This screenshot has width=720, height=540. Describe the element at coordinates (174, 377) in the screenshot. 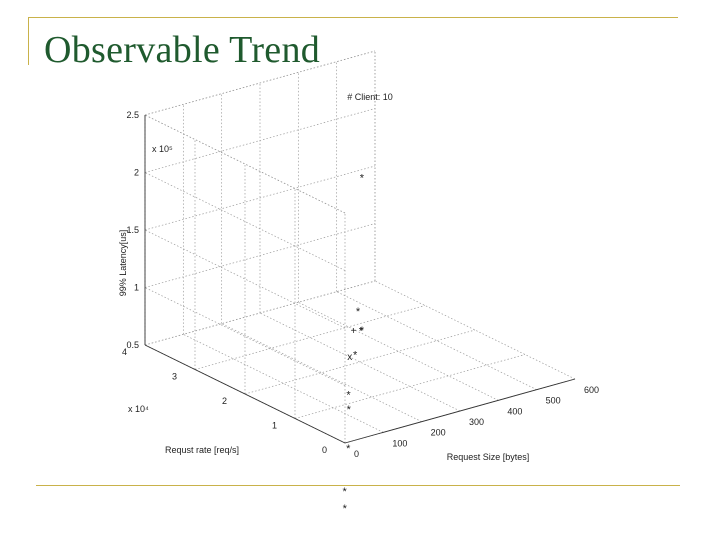

I see `y-tick-label: 3` at that location.